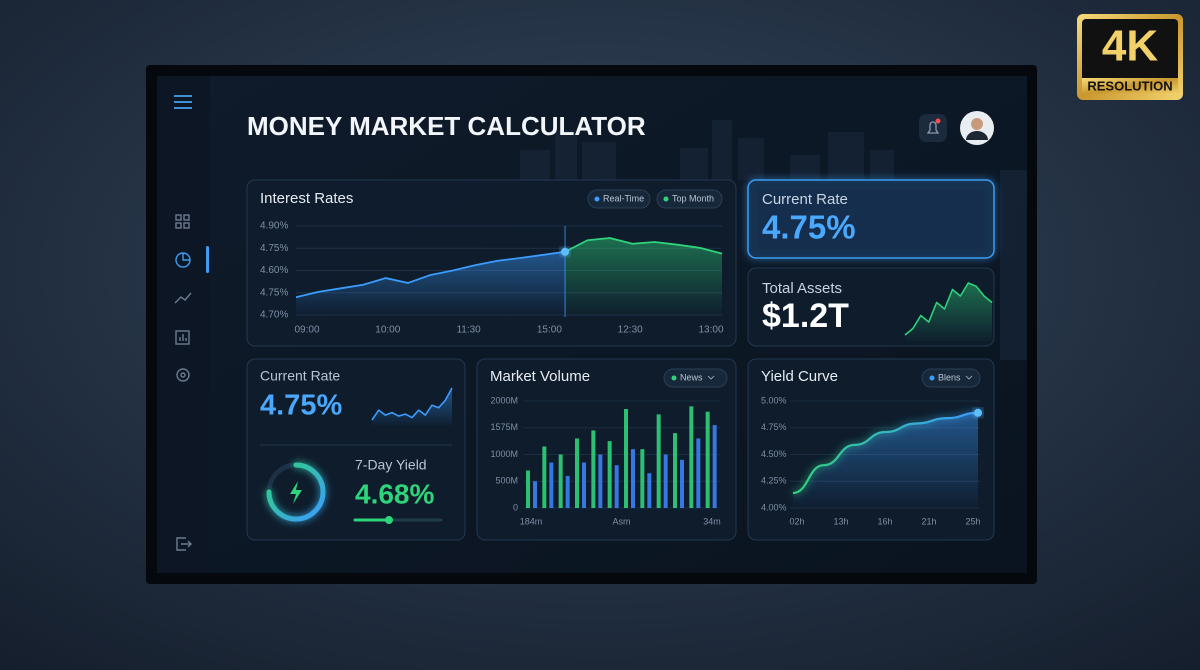 This screenshot has height=670, width=1200. I want to click on legend-swatch, so click(666, 199).